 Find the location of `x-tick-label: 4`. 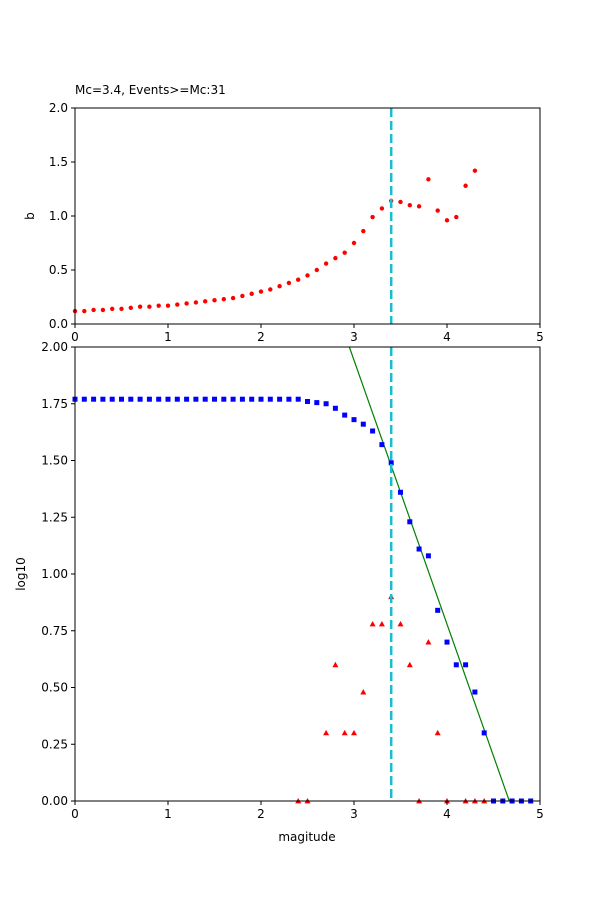

x-tick-label: 4 is located at coordinates (447, 337).